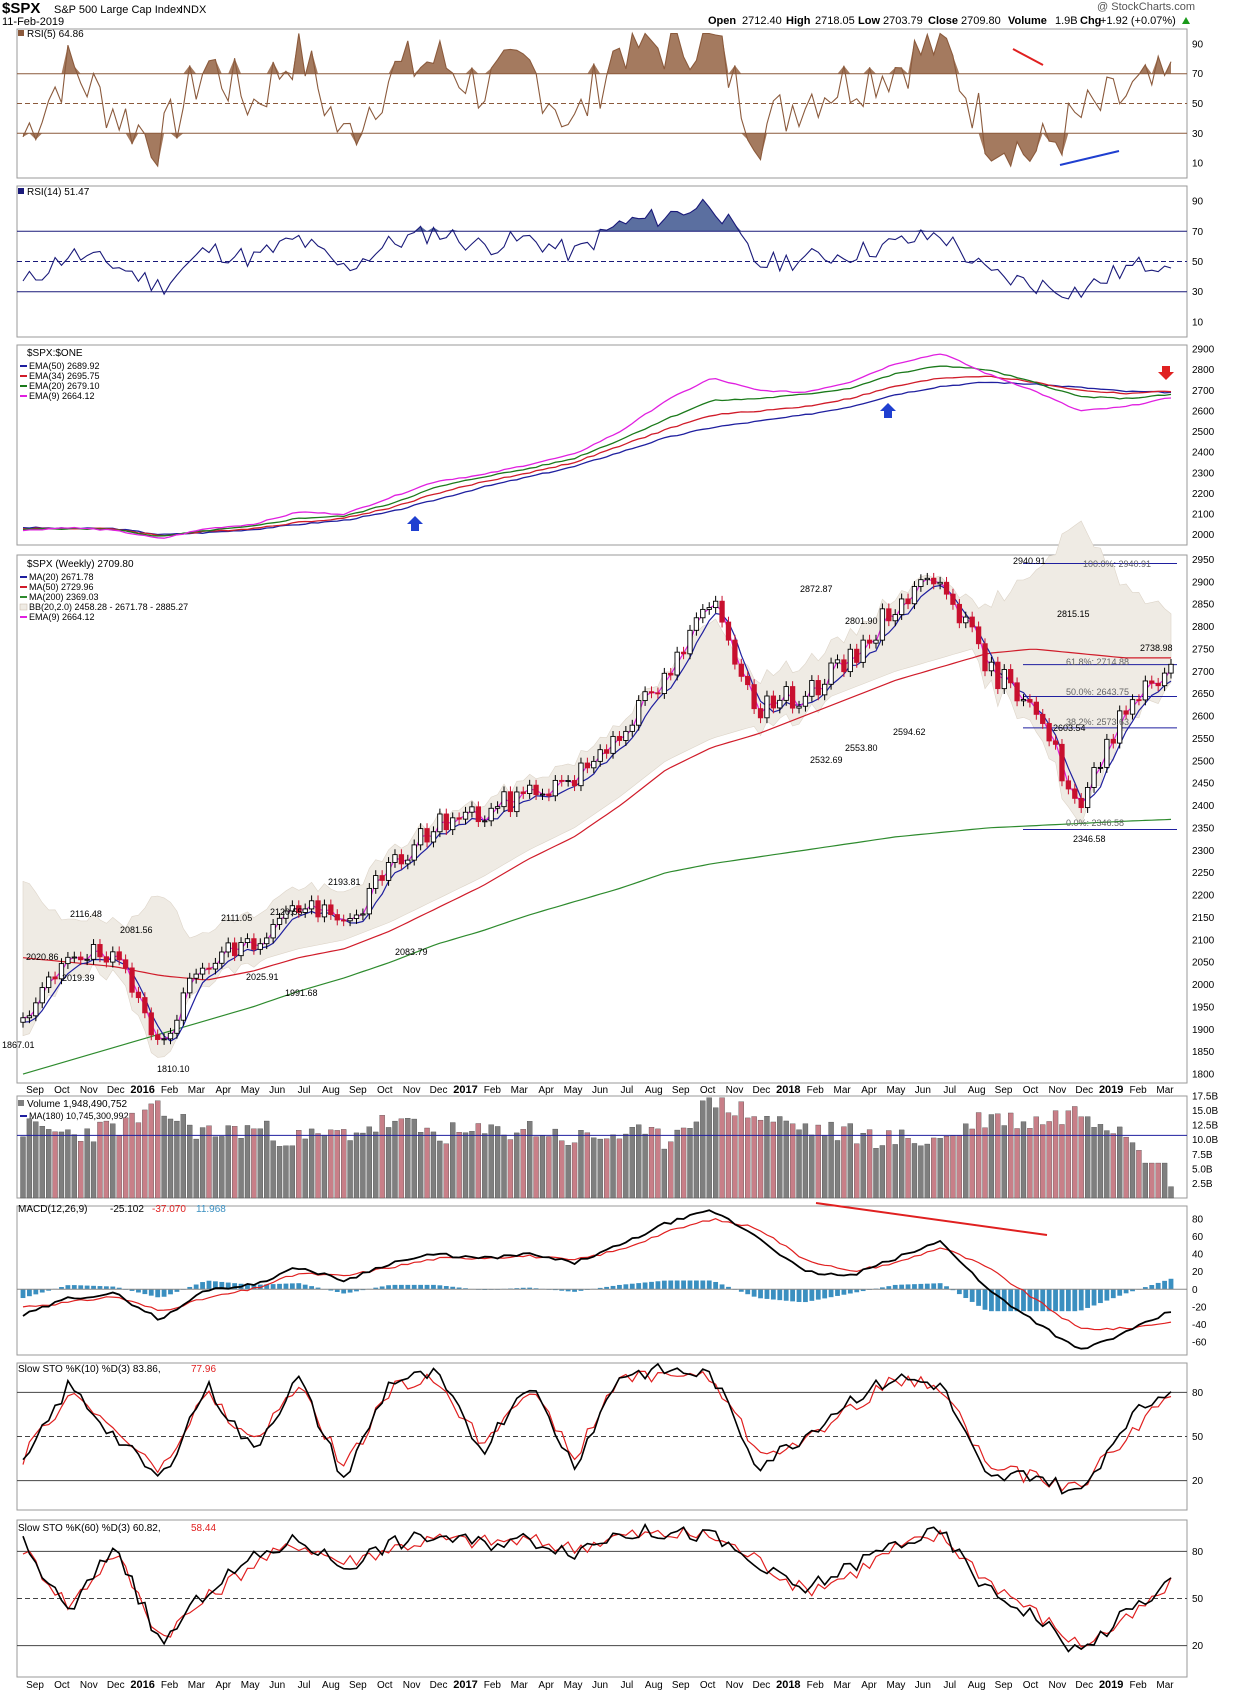 The width and height of the screenshot is (1240, 1692). What do you see at coordinates (1097, 722) in the screenshot?
I see `fib-label-3: 38.2%: 2573.63` at bounding box center [1097, 722].